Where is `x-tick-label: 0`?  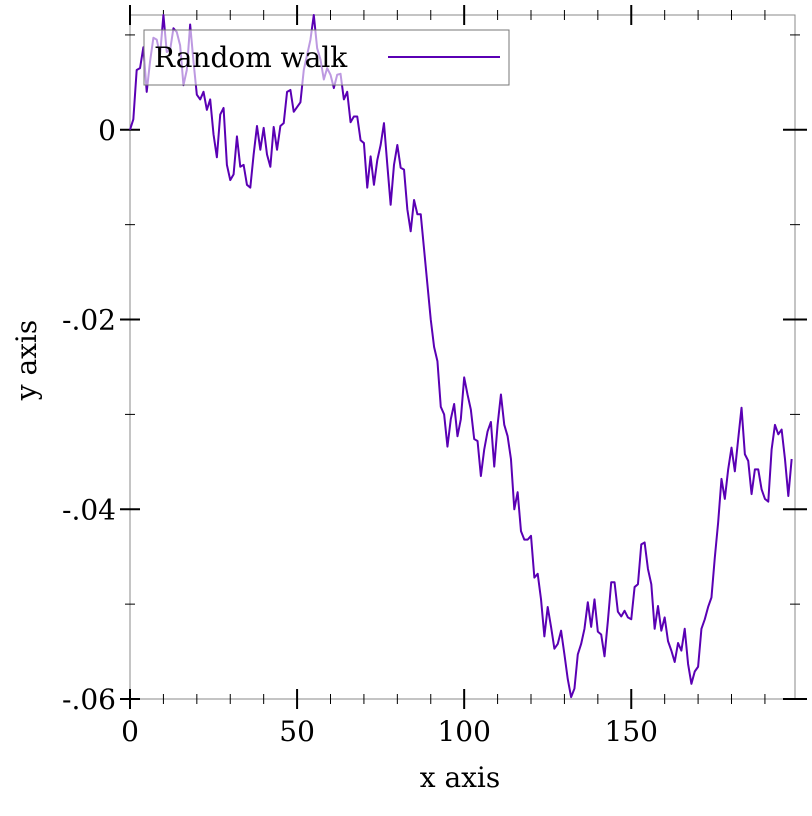
x-tick-label: 0 is located at coordinates (130, 731).